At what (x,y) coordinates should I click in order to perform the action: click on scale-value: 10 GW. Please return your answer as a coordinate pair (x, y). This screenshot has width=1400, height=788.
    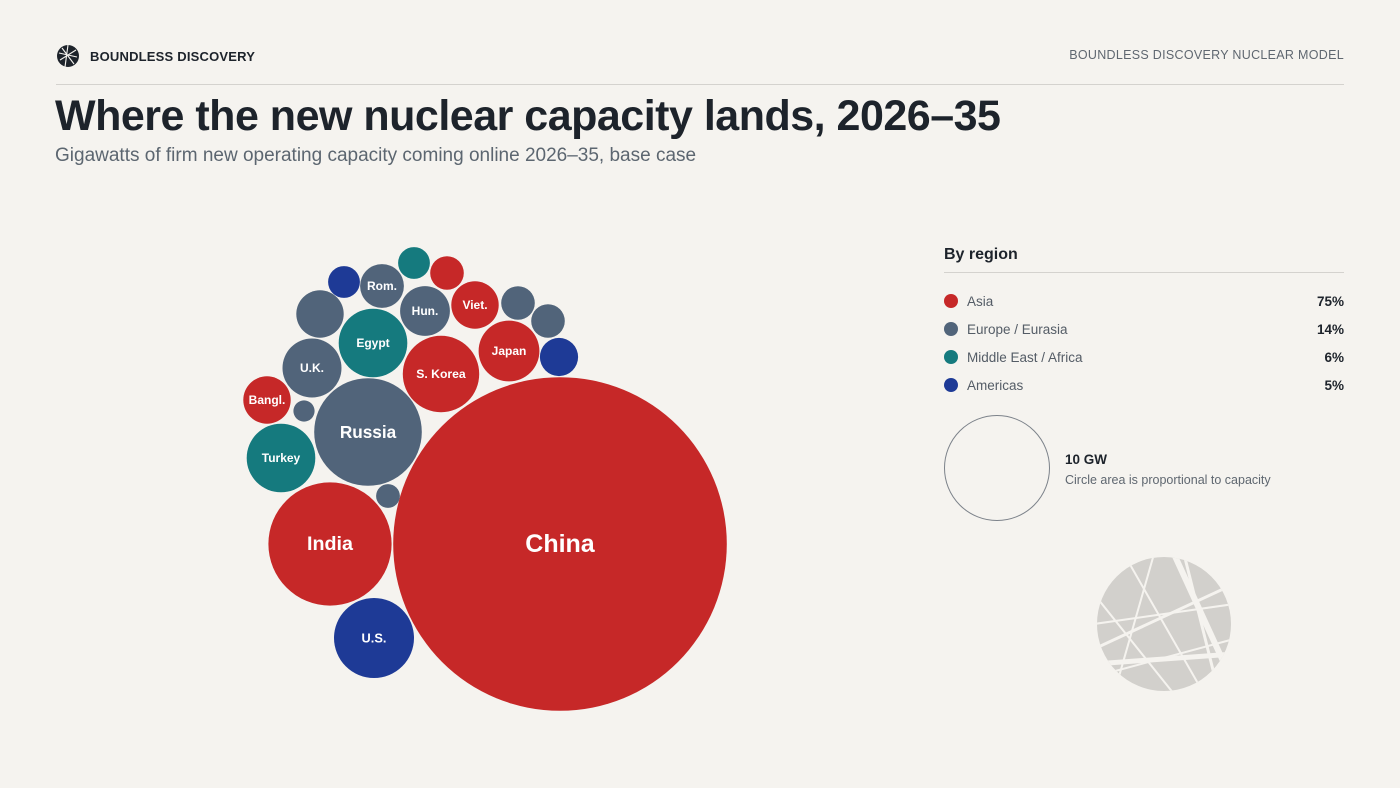
    Looking at the image, I should click on (1086, 459).